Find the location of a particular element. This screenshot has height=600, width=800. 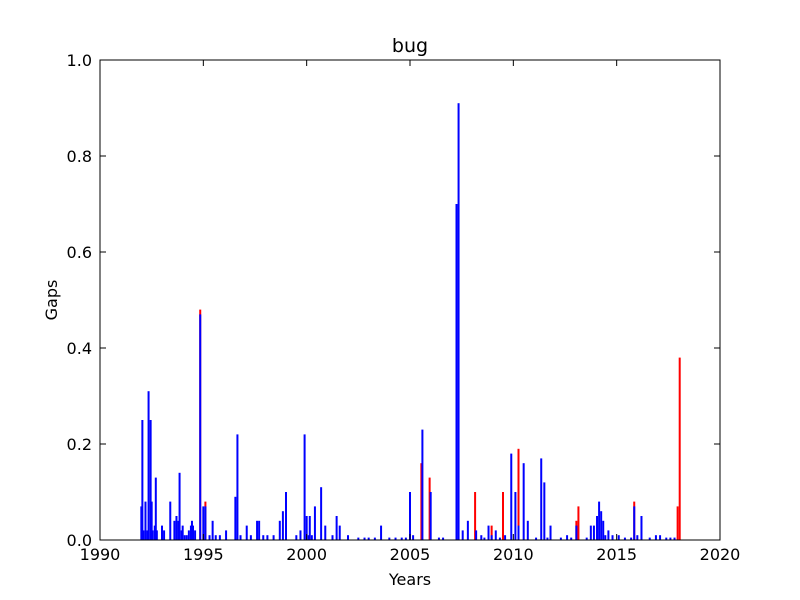

x-tick-label: 1995 is located at coordinates (203, 554).